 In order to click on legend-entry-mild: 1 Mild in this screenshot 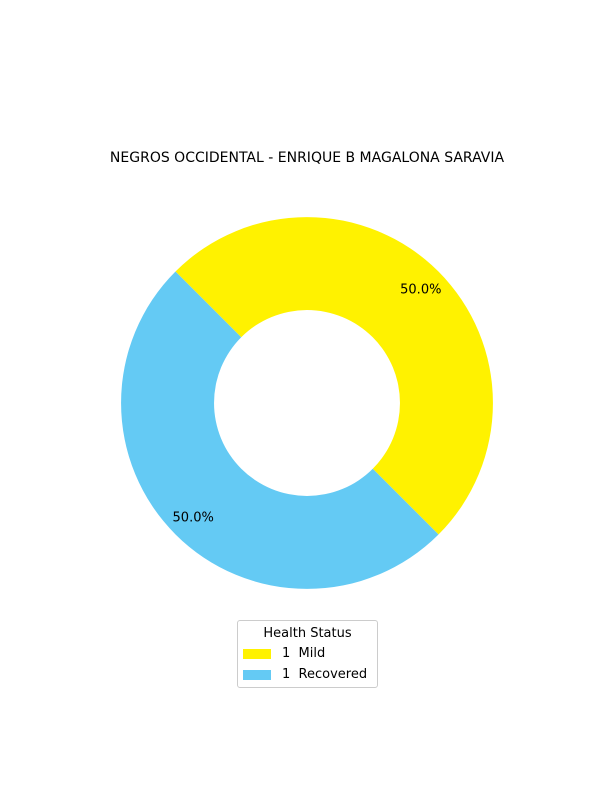, I will do `click(307, 653)`.